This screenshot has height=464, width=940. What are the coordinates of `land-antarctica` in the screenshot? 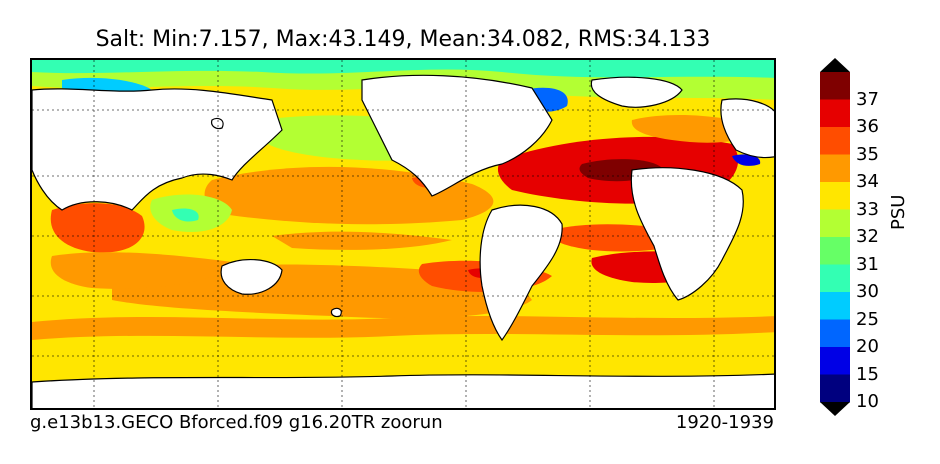 It's located at (403, 390).